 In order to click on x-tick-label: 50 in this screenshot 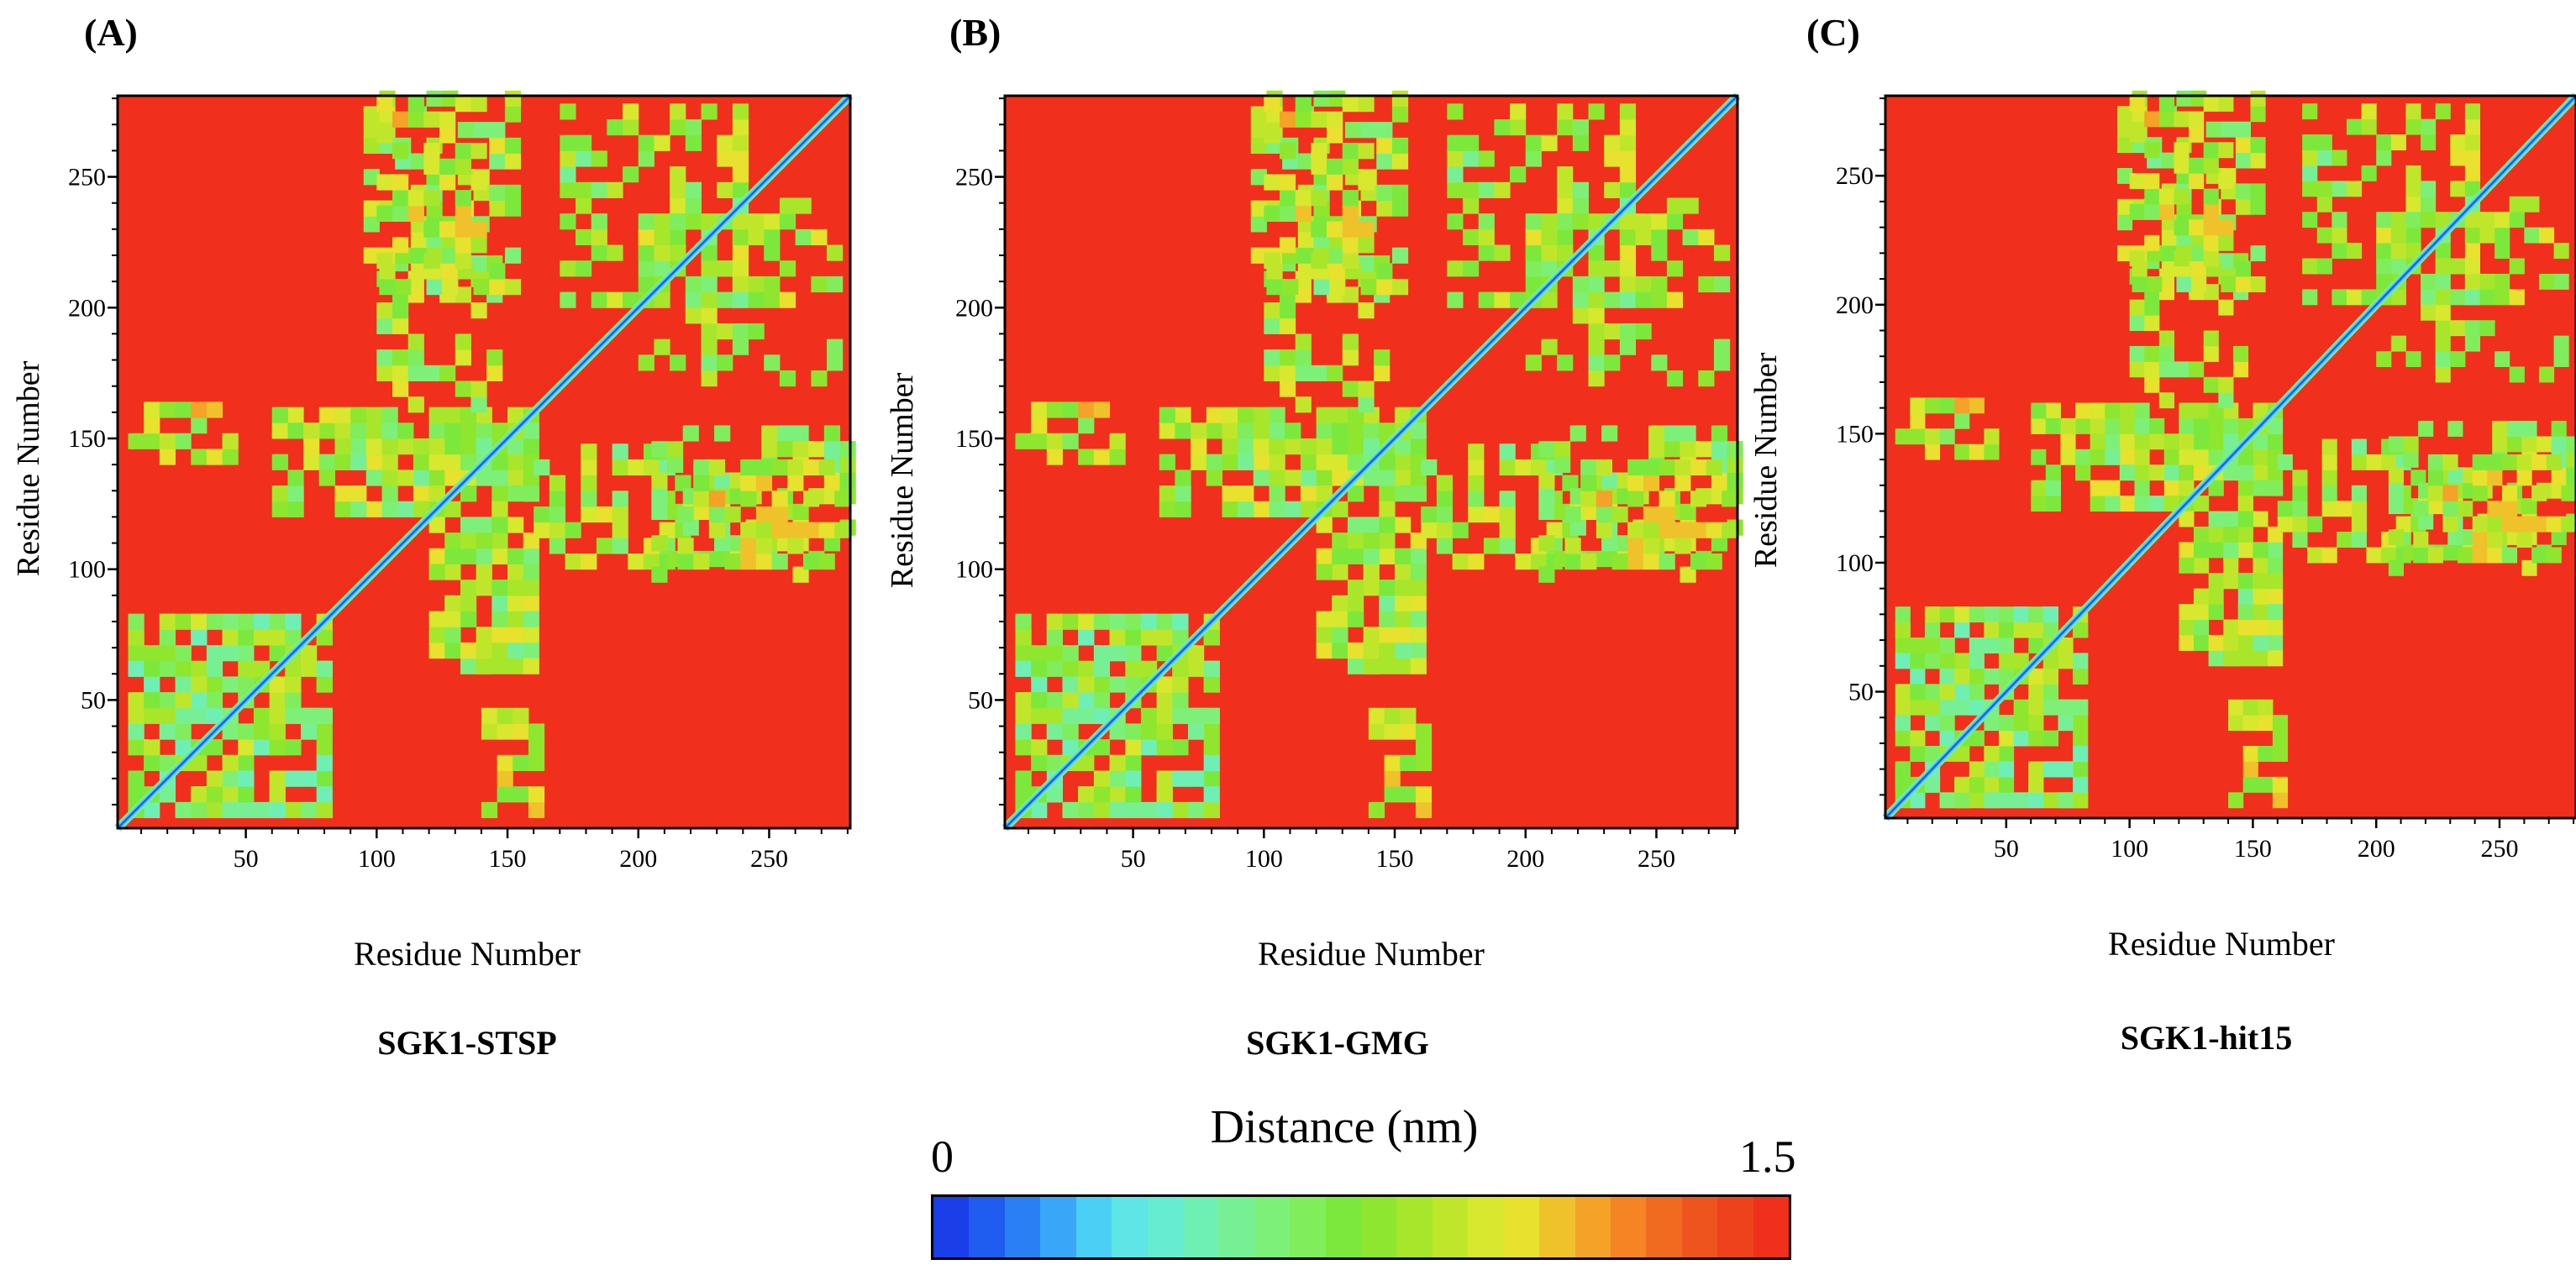, I will do `click(246, 859)`.